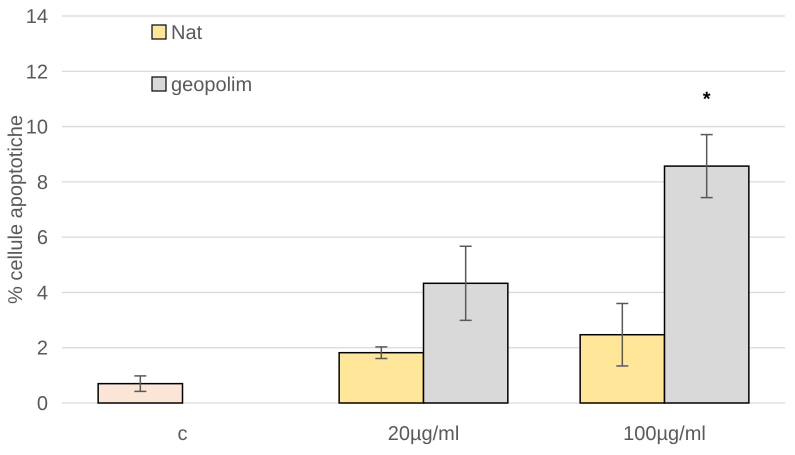  I want to click on y-tick-label: 10, so click(37, 127).